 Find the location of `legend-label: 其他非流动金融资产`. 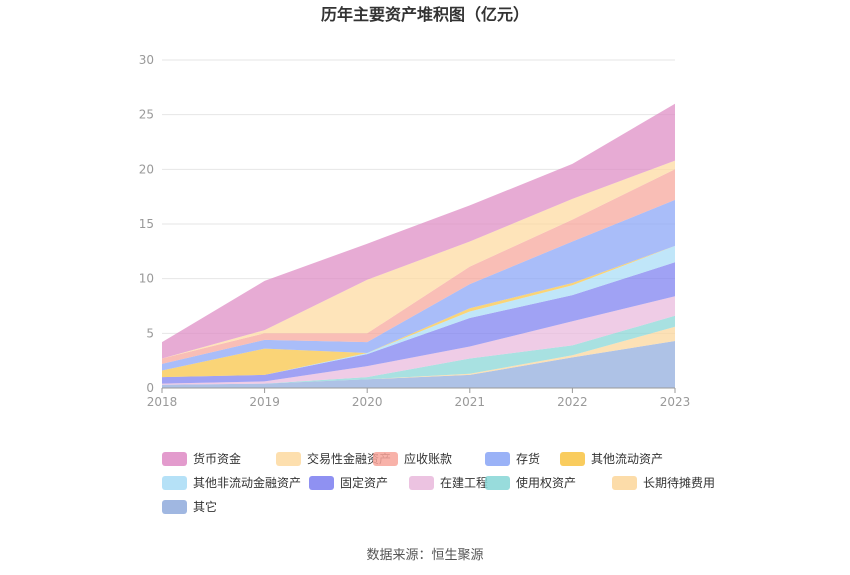

legend-label: 其他非流动金融资产 is located at coordinates (247, 482).